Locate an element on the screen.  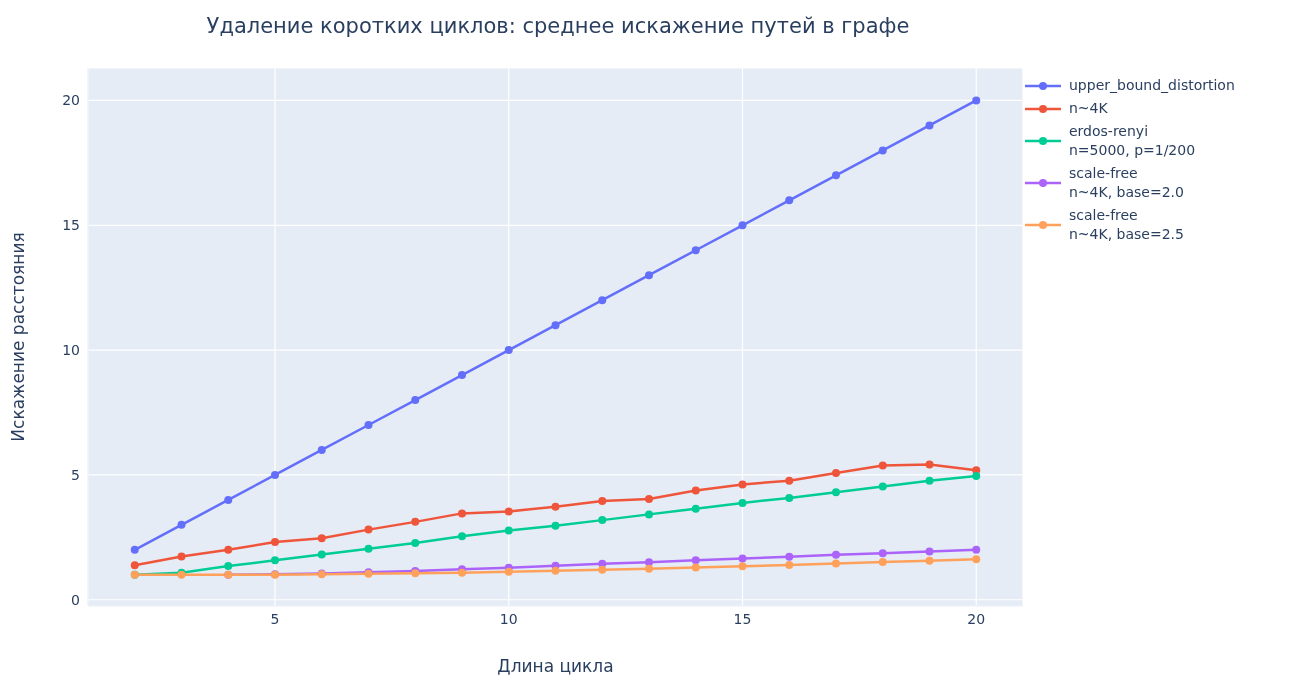
x-tick-label: 10 is located at coordinates (508, 618).